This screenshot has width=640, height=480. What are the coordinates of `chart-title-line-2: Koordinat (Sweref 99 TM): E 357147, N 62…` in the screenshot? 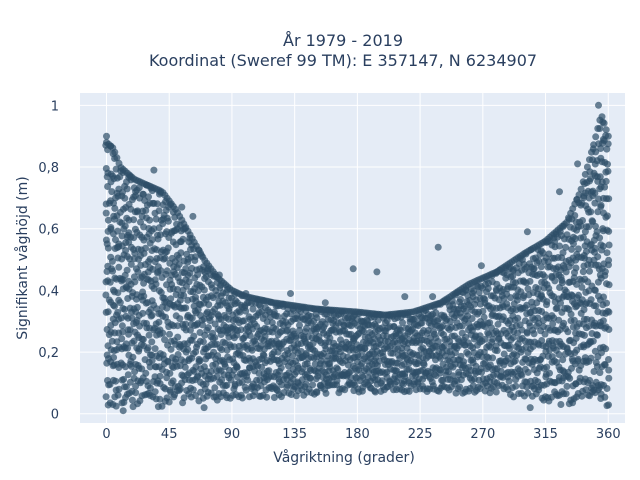 It's located at (343, 60).